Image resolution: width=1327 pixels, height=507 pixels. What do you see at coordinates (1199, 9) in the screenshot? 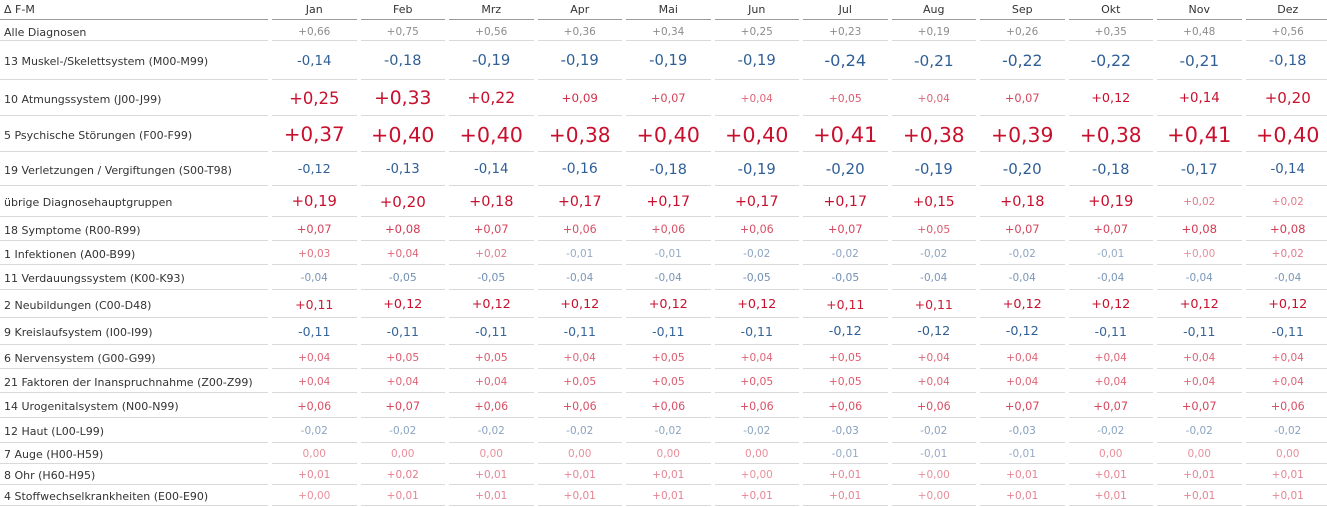
I see `month-header-nov: Nov` at bounding box center [1199, 9].